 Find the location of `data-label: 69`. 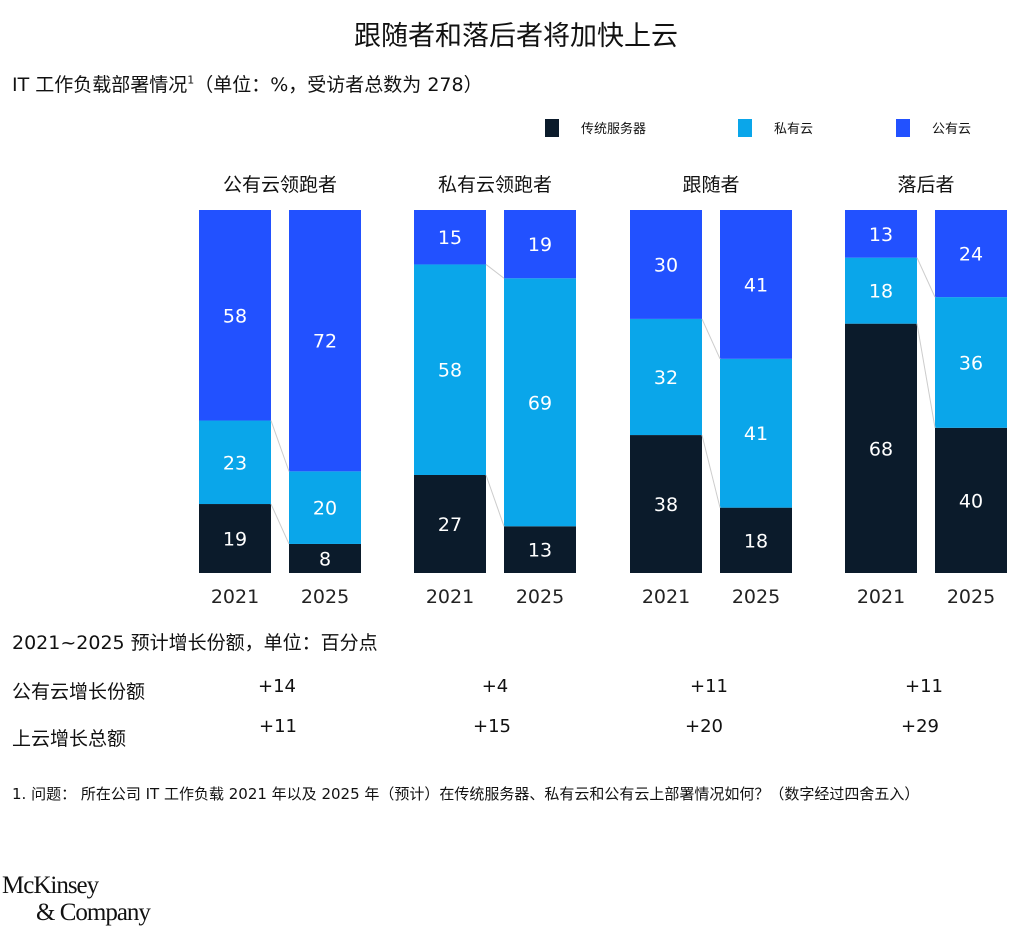

data-label: 69 is located at coordinates (540, 403).